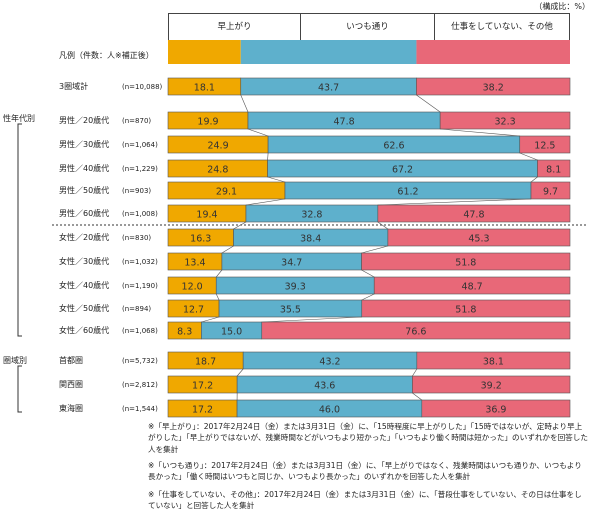 This screenshot has width=600, height=528. What do you see at coordinates (328, 88) in the screenshot?
I see `value-label-usual-0: 43.7` at bounding box center [328, 88].